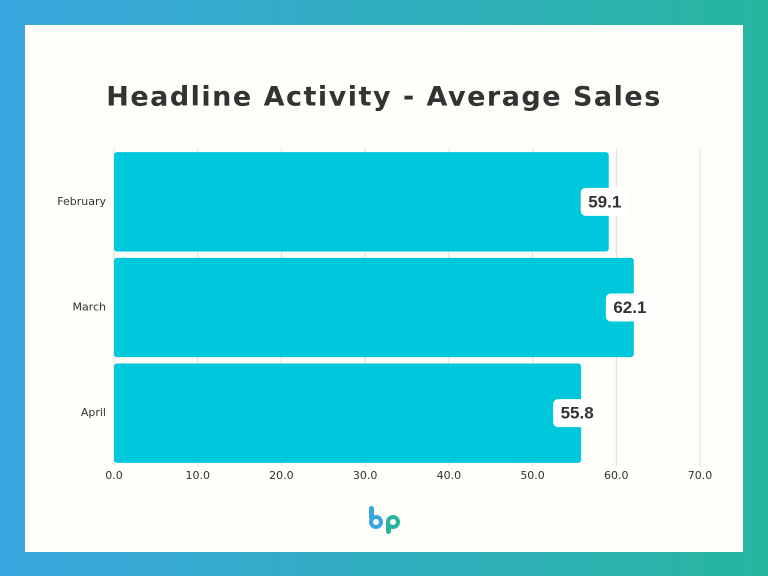 Image resolution: width=768 pixels, height=576 pixels. Describe the element at coordinates (384, 520) in the screenshot. I see `logo` at that location.